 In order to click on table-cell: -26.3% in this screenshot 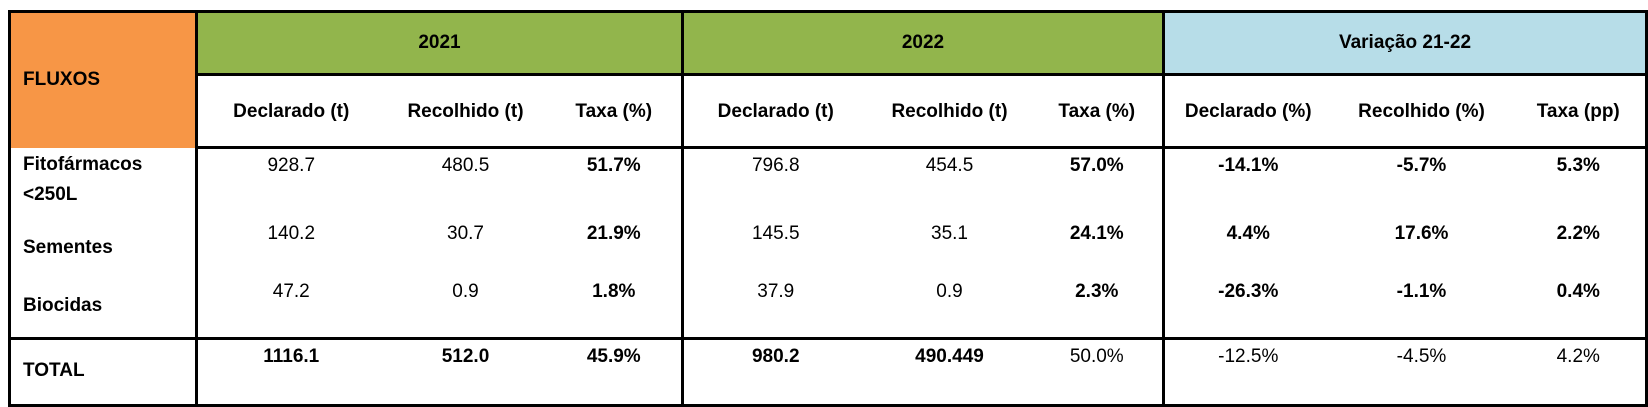, I will do `click(1247, 306)`.